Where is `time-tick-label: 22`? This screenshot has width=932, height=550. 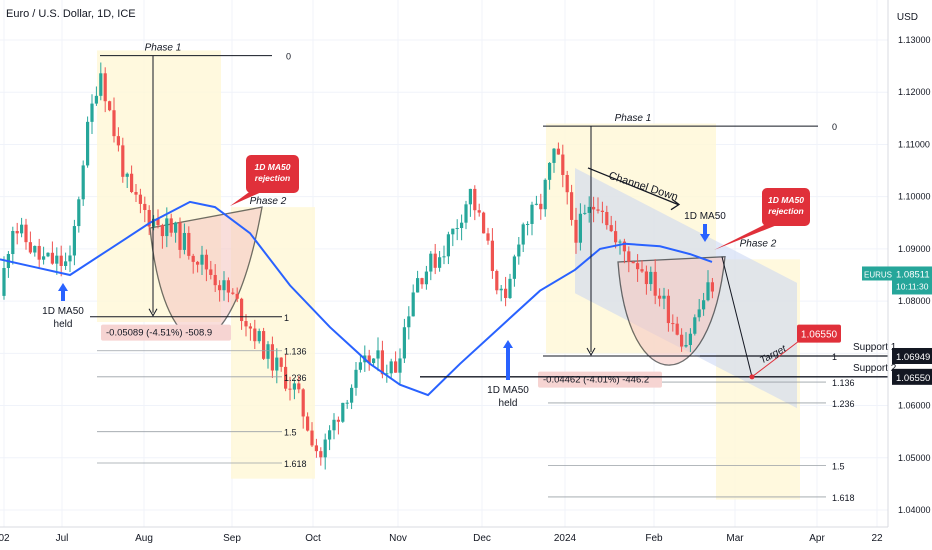 time-tick-label: 22 is located at coordinates (877, 538).